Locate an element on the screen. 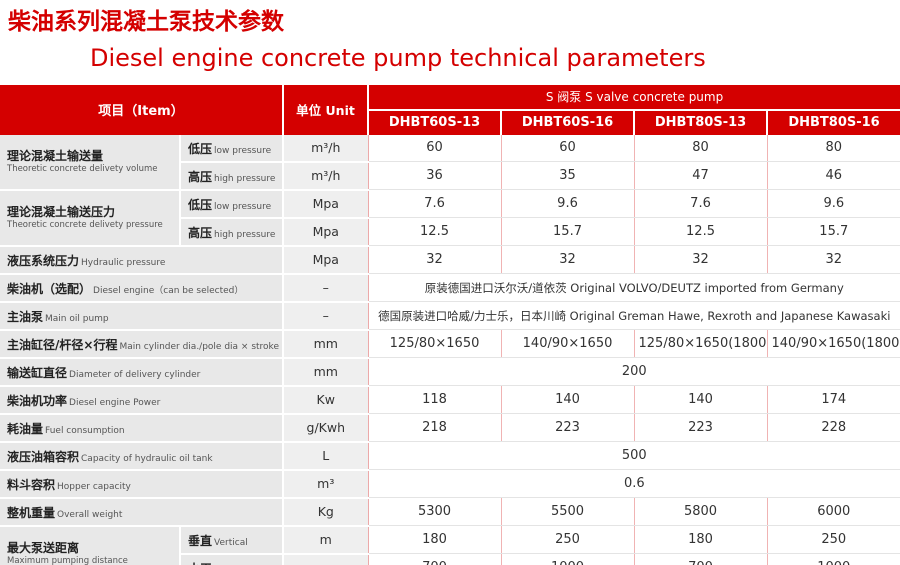  value-cell-span: 500 is located at coordinates (634, 456).